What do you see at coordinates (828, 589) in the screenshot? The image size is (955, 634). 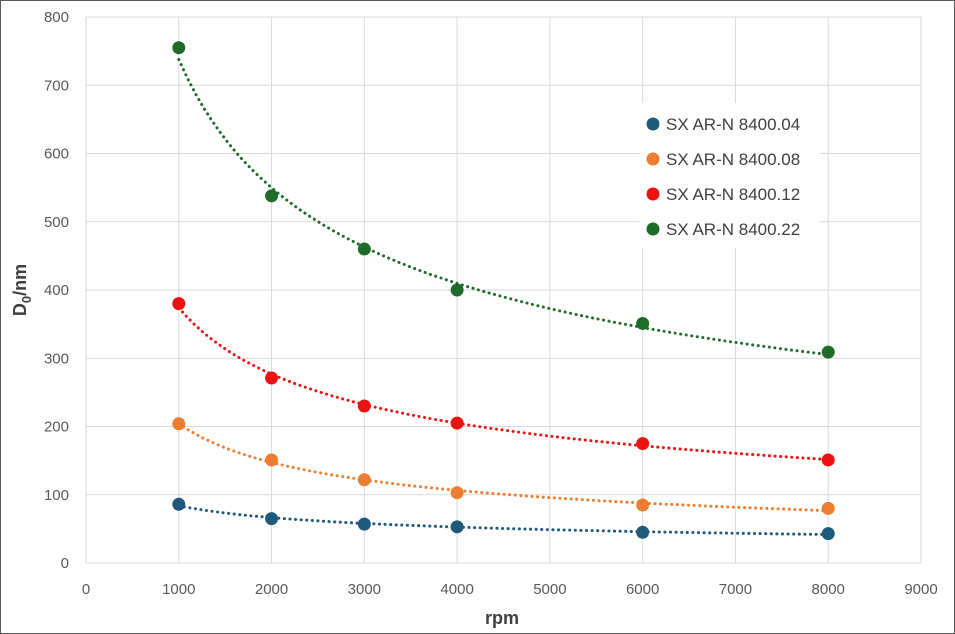 I see `x-tick-label: 8000` at bounding box center [828, 589].